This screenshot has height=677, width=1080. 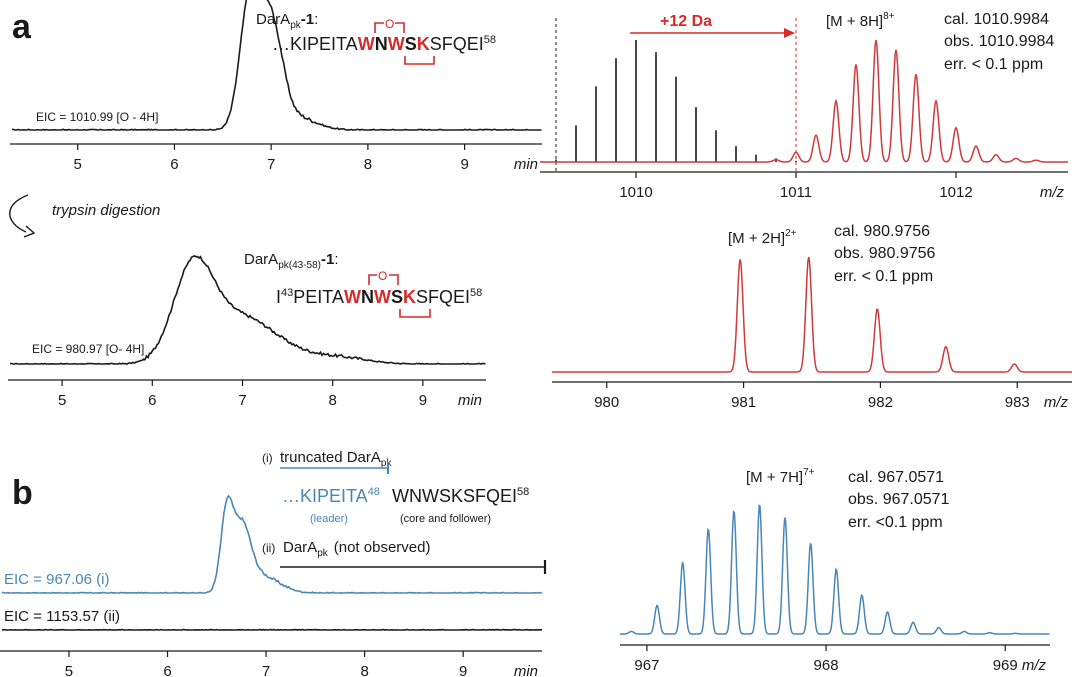 What do you see at coordinates (1005, 665) in the screenshot?
I see `ms3-tick-label-2: 969` at bounding box center [1005, 665].